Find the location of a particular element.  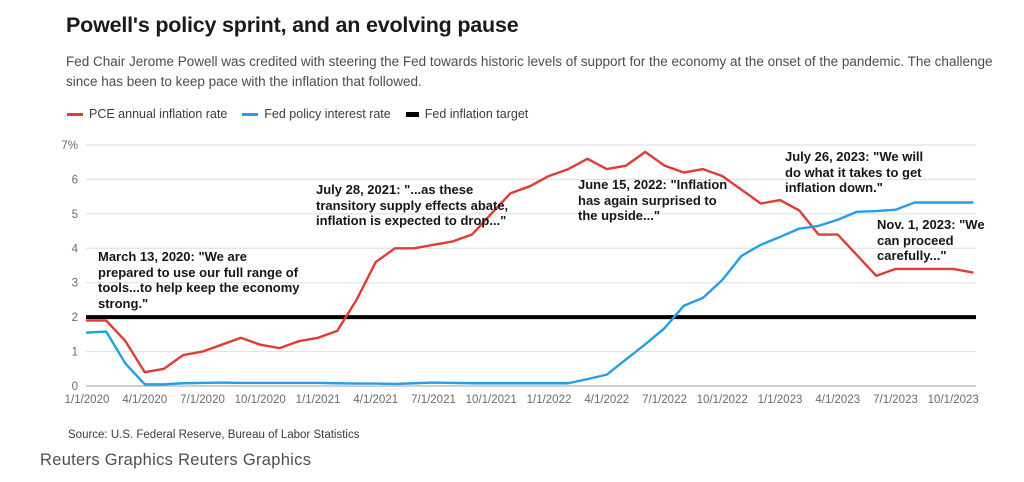

x-tick-label: 4/1/2023 is located at coordinates (837, 400).